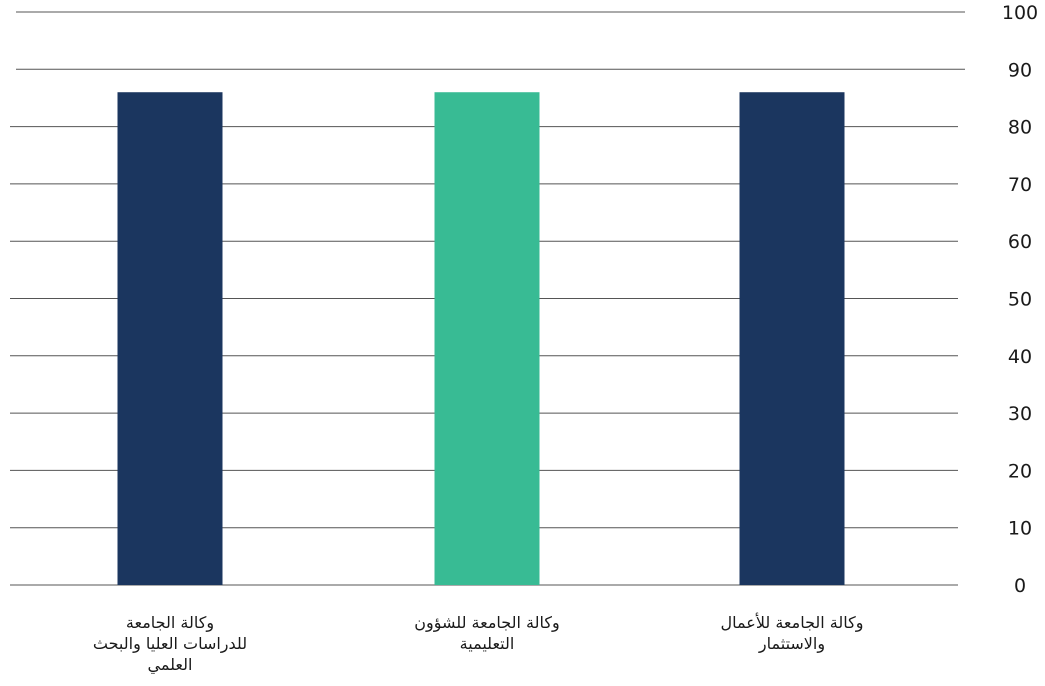  Describe the element at coordinates (1020, 185) in the screenshot. I see `y-tick-label: 70` at that location.